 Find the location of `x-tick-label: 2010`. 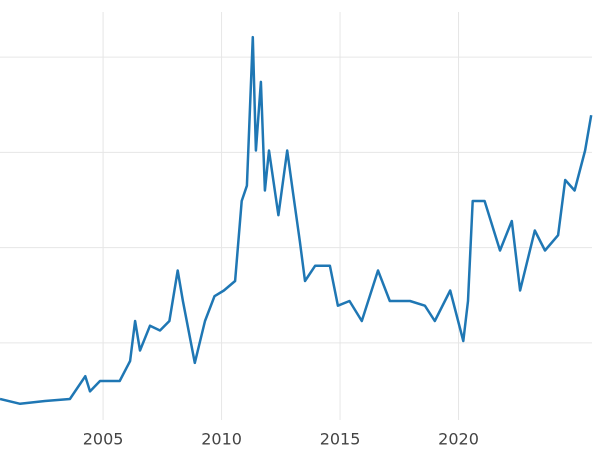

x-tick-label: 2010 is located at coordinates (221, 439).